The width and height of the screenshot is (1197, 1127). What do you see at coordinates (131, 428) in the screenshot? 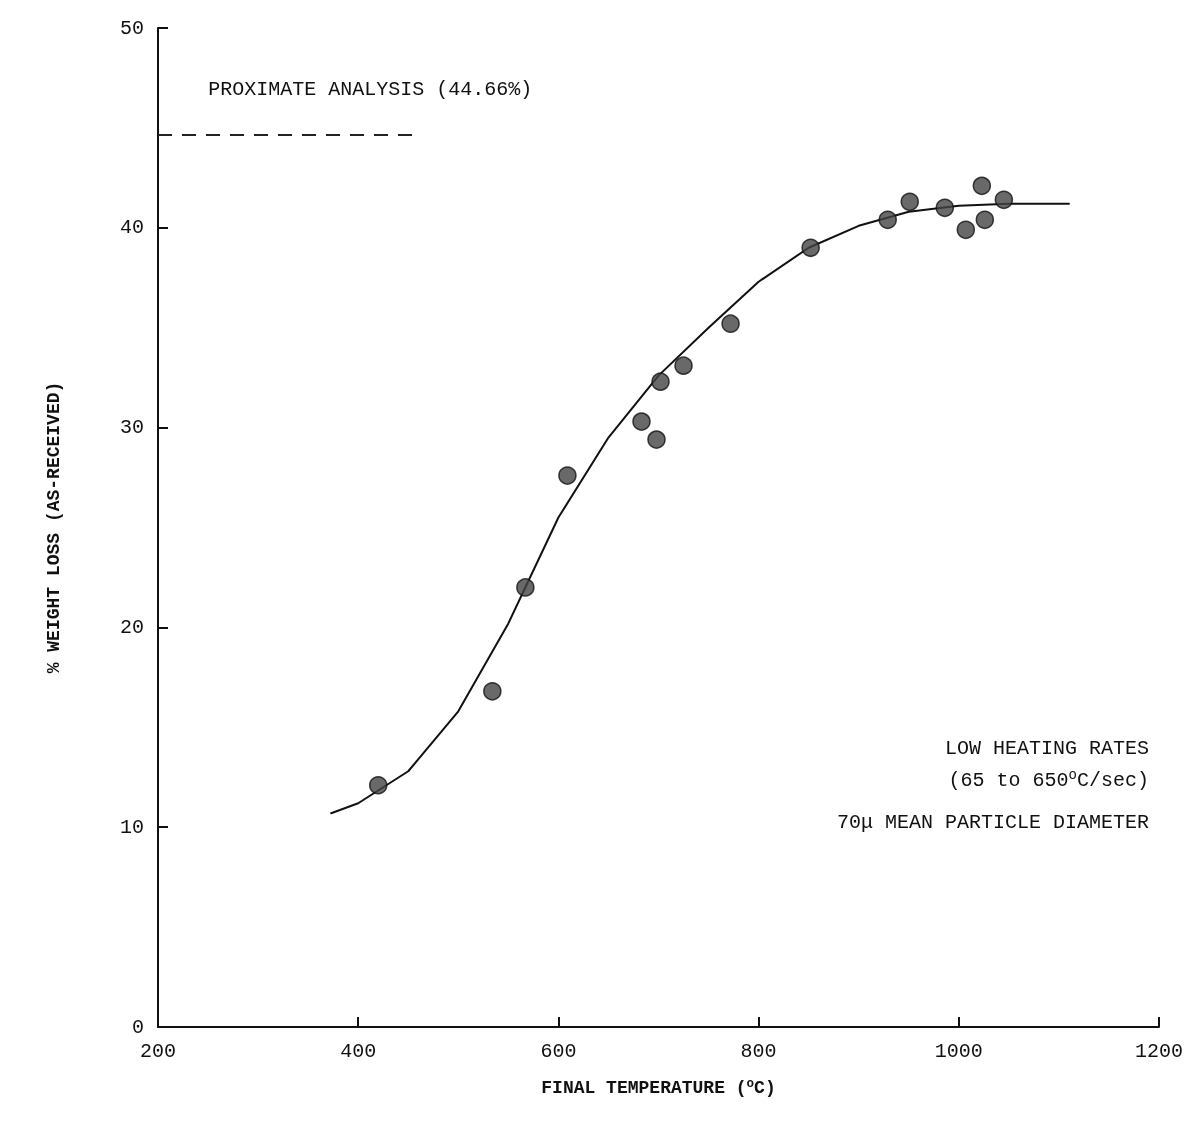
I see `y-tick-label: 30` at bounding box center [131, 428].